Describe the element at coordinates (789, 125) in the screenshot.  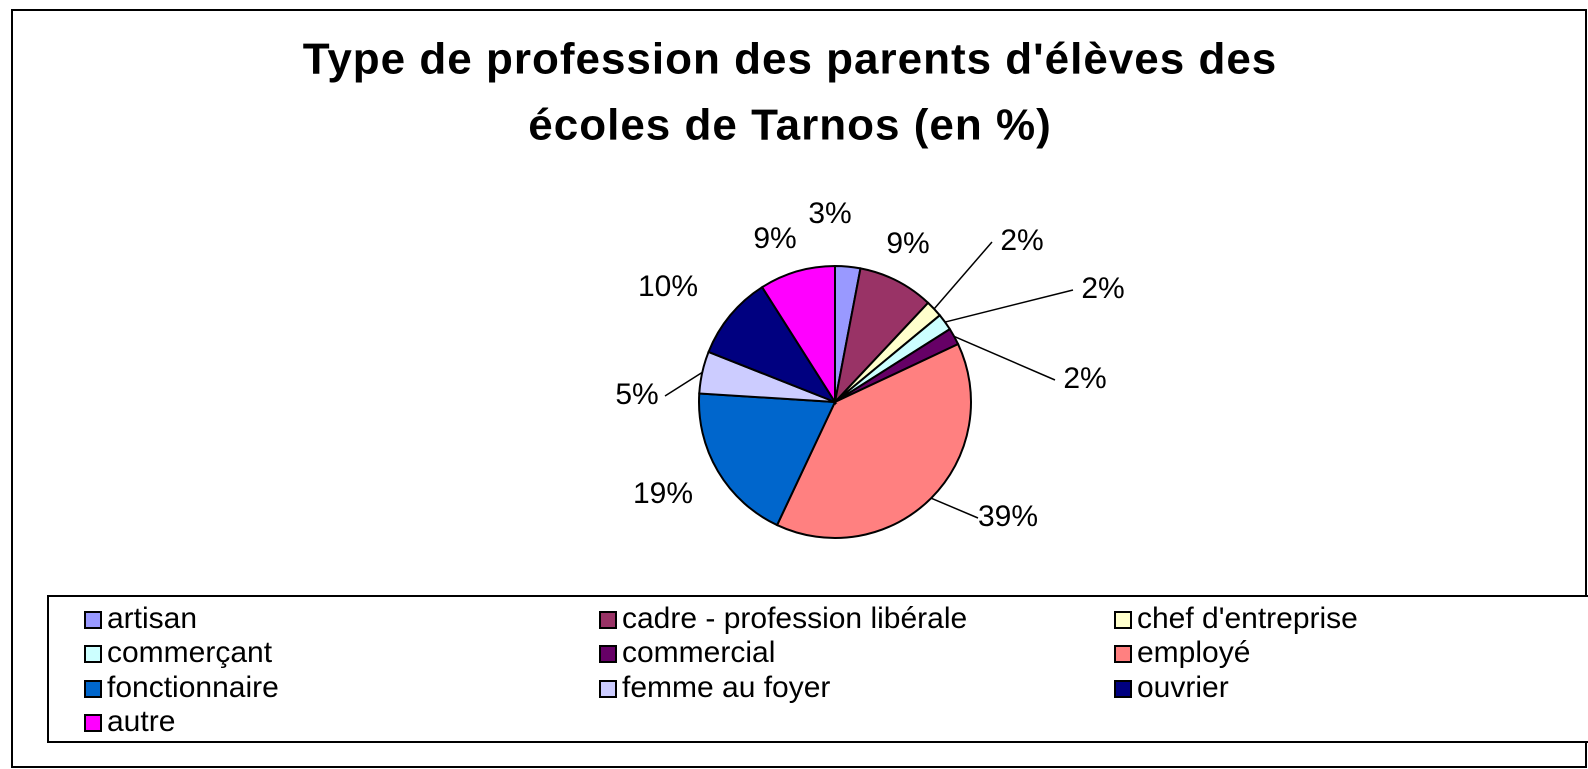
I see `chart-title: écoles de Tarnos (en %)` at that location.